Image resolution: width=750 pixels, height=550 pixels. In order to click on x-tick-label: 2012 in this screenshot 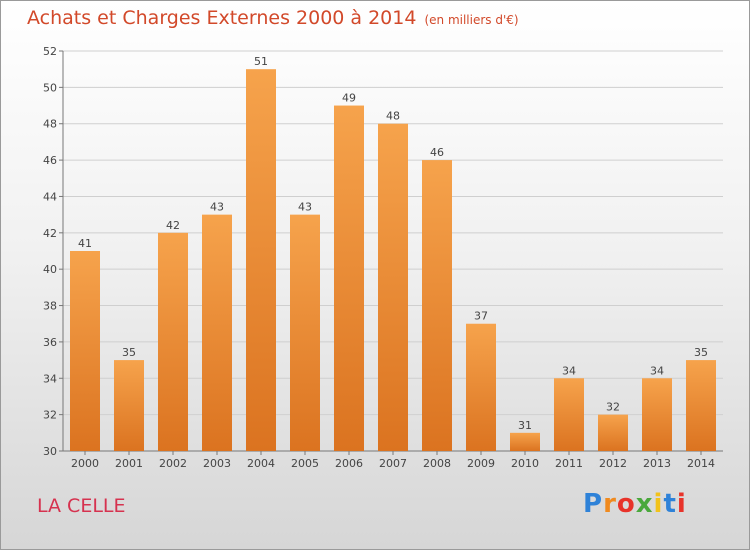, I will do `click(613, 463)`.